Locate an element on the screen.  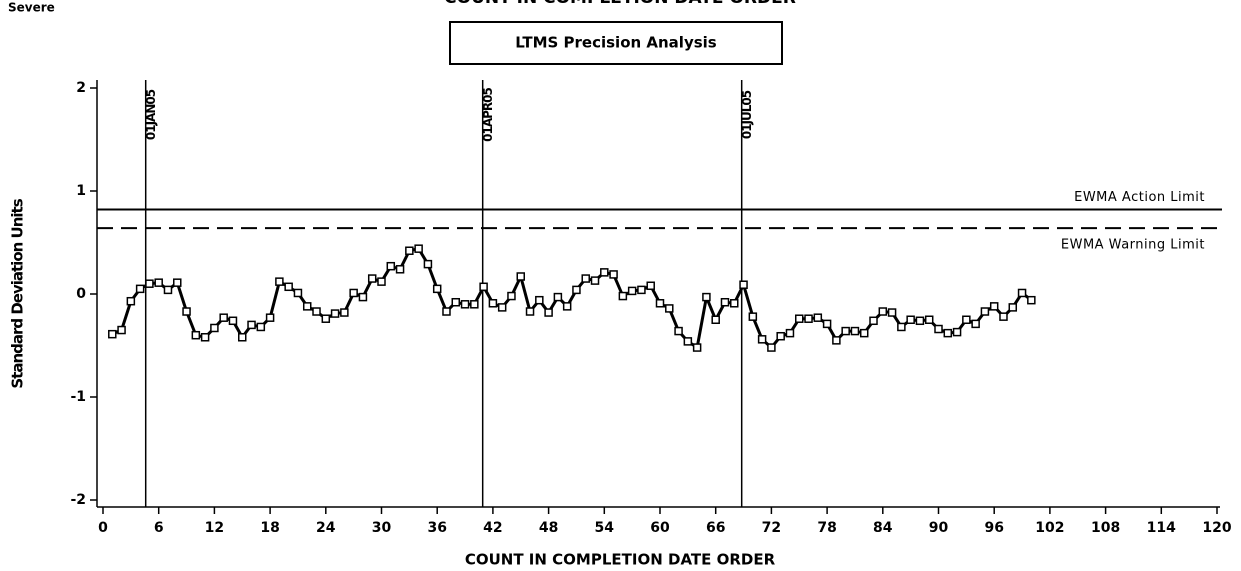
x-tick-label: 24 is located at coordinates (326, 528).